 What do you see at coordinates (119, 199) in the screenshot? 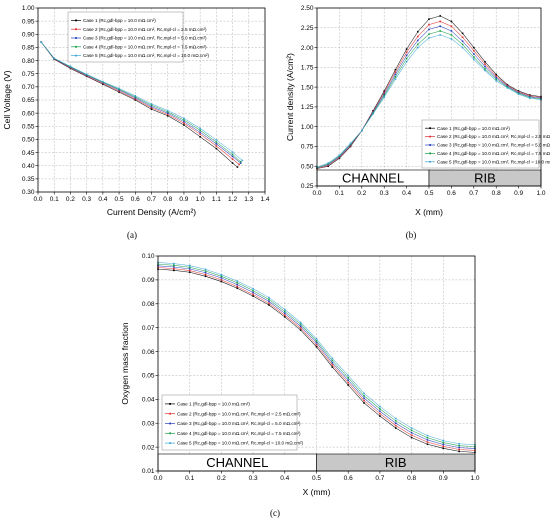
I see `x-tick-label: 0.5` at bounding box center [119, 199].